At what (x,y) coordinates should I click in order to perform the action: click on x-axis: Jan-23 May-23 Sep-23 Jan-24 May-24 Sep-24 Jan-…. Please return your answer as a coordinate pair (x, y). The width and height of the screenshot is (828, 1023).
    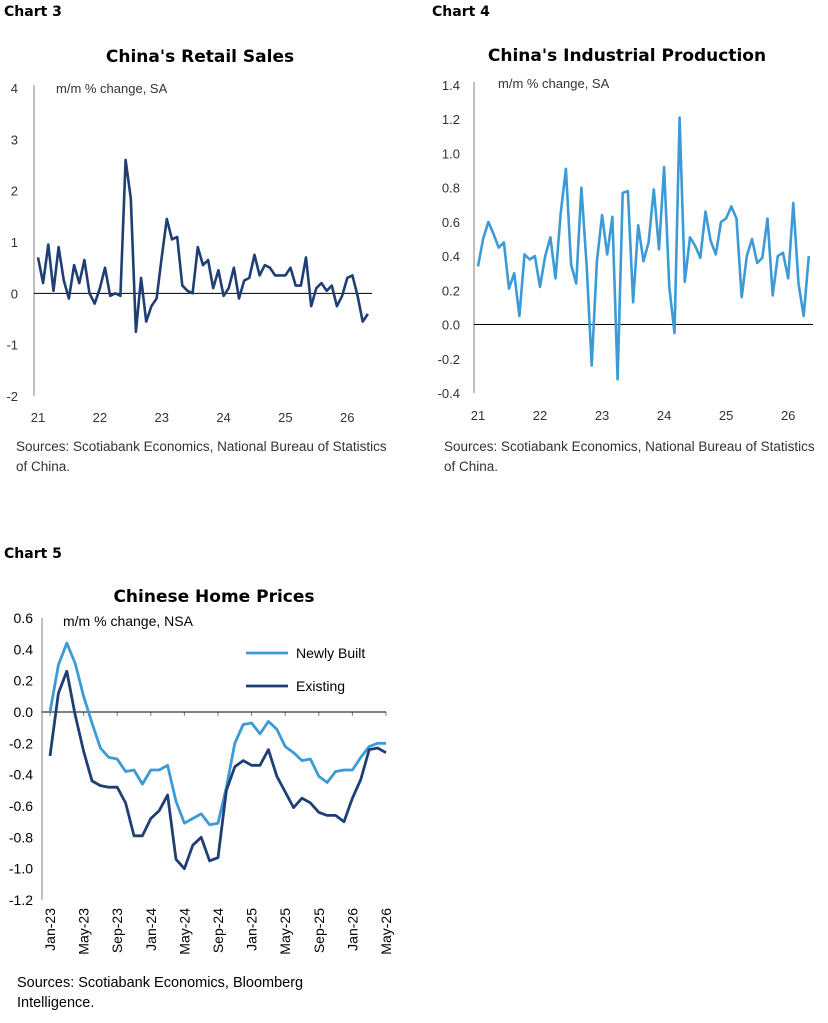
    Looking at the image, I should click on (218, 833).